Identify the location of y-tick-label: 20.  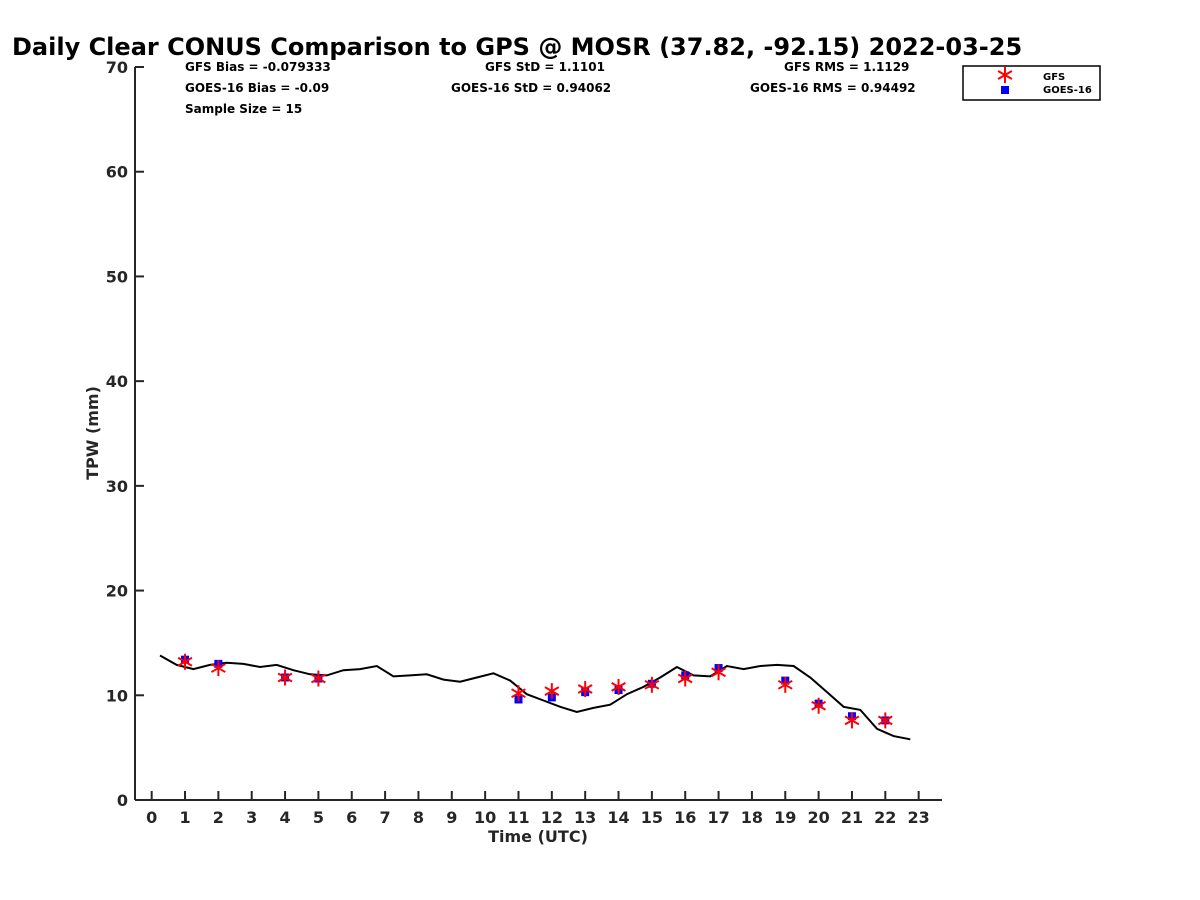
(117, 591).